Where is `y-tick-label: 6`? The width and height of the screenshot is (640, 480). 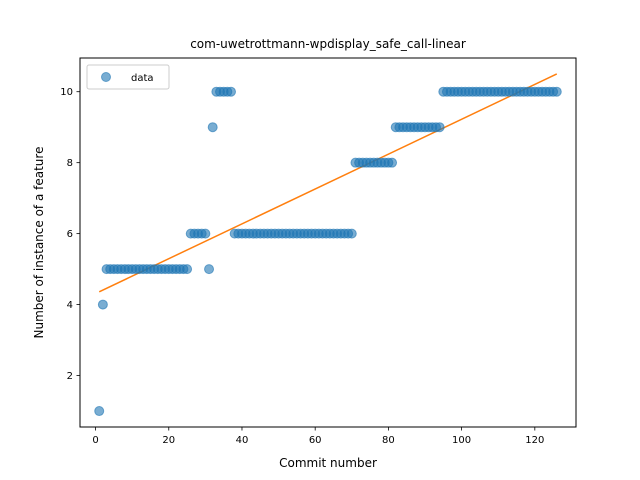 y-tick-label: 6 is located at coordinates (70, 234).